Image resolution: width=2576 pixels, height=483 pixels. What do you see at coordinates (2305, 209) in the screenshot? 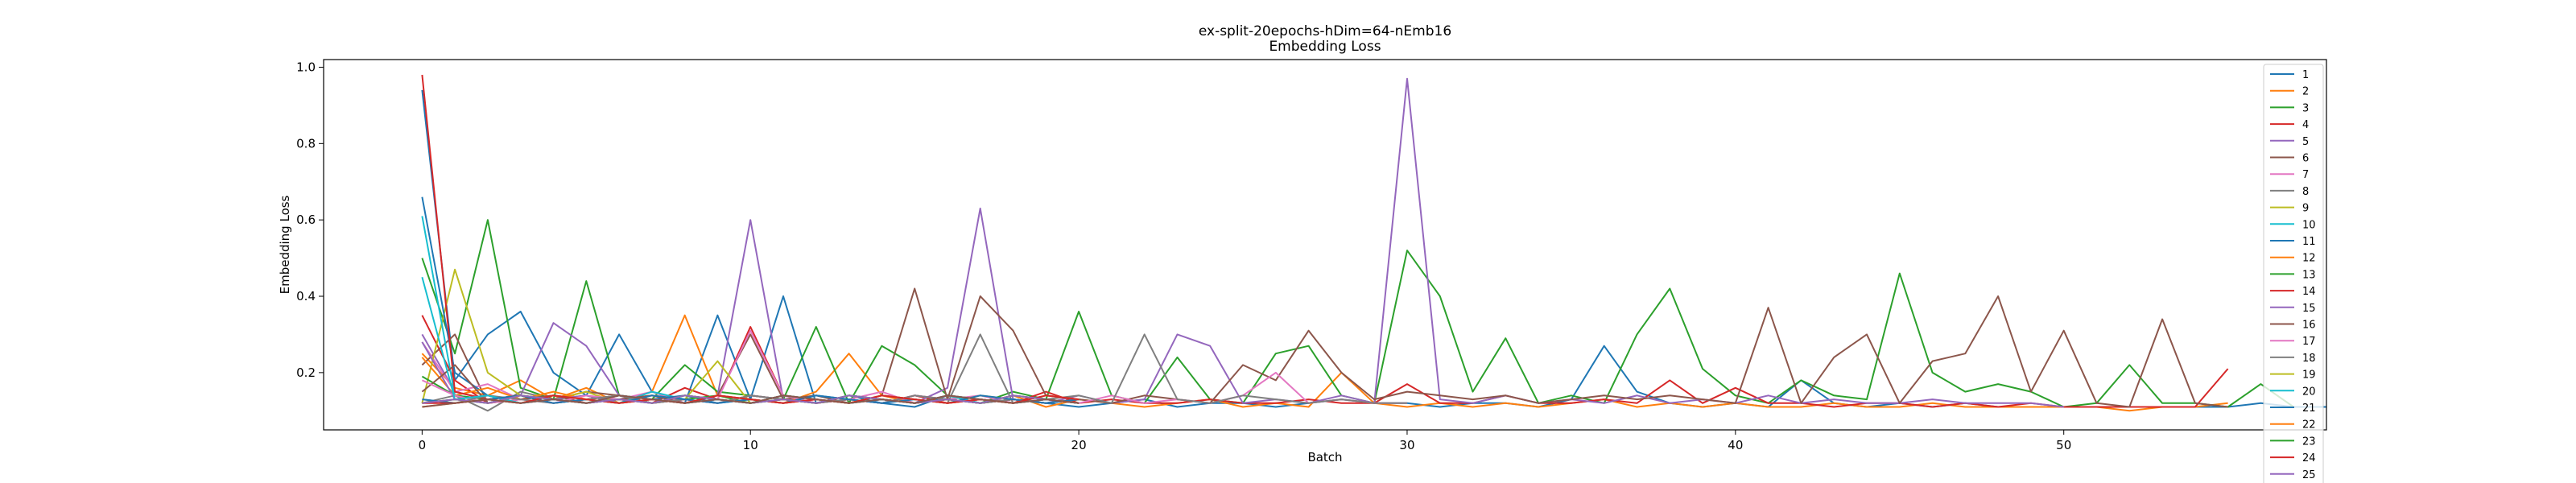
I see `legend-label: 9` at bounding box center [2305, 209].